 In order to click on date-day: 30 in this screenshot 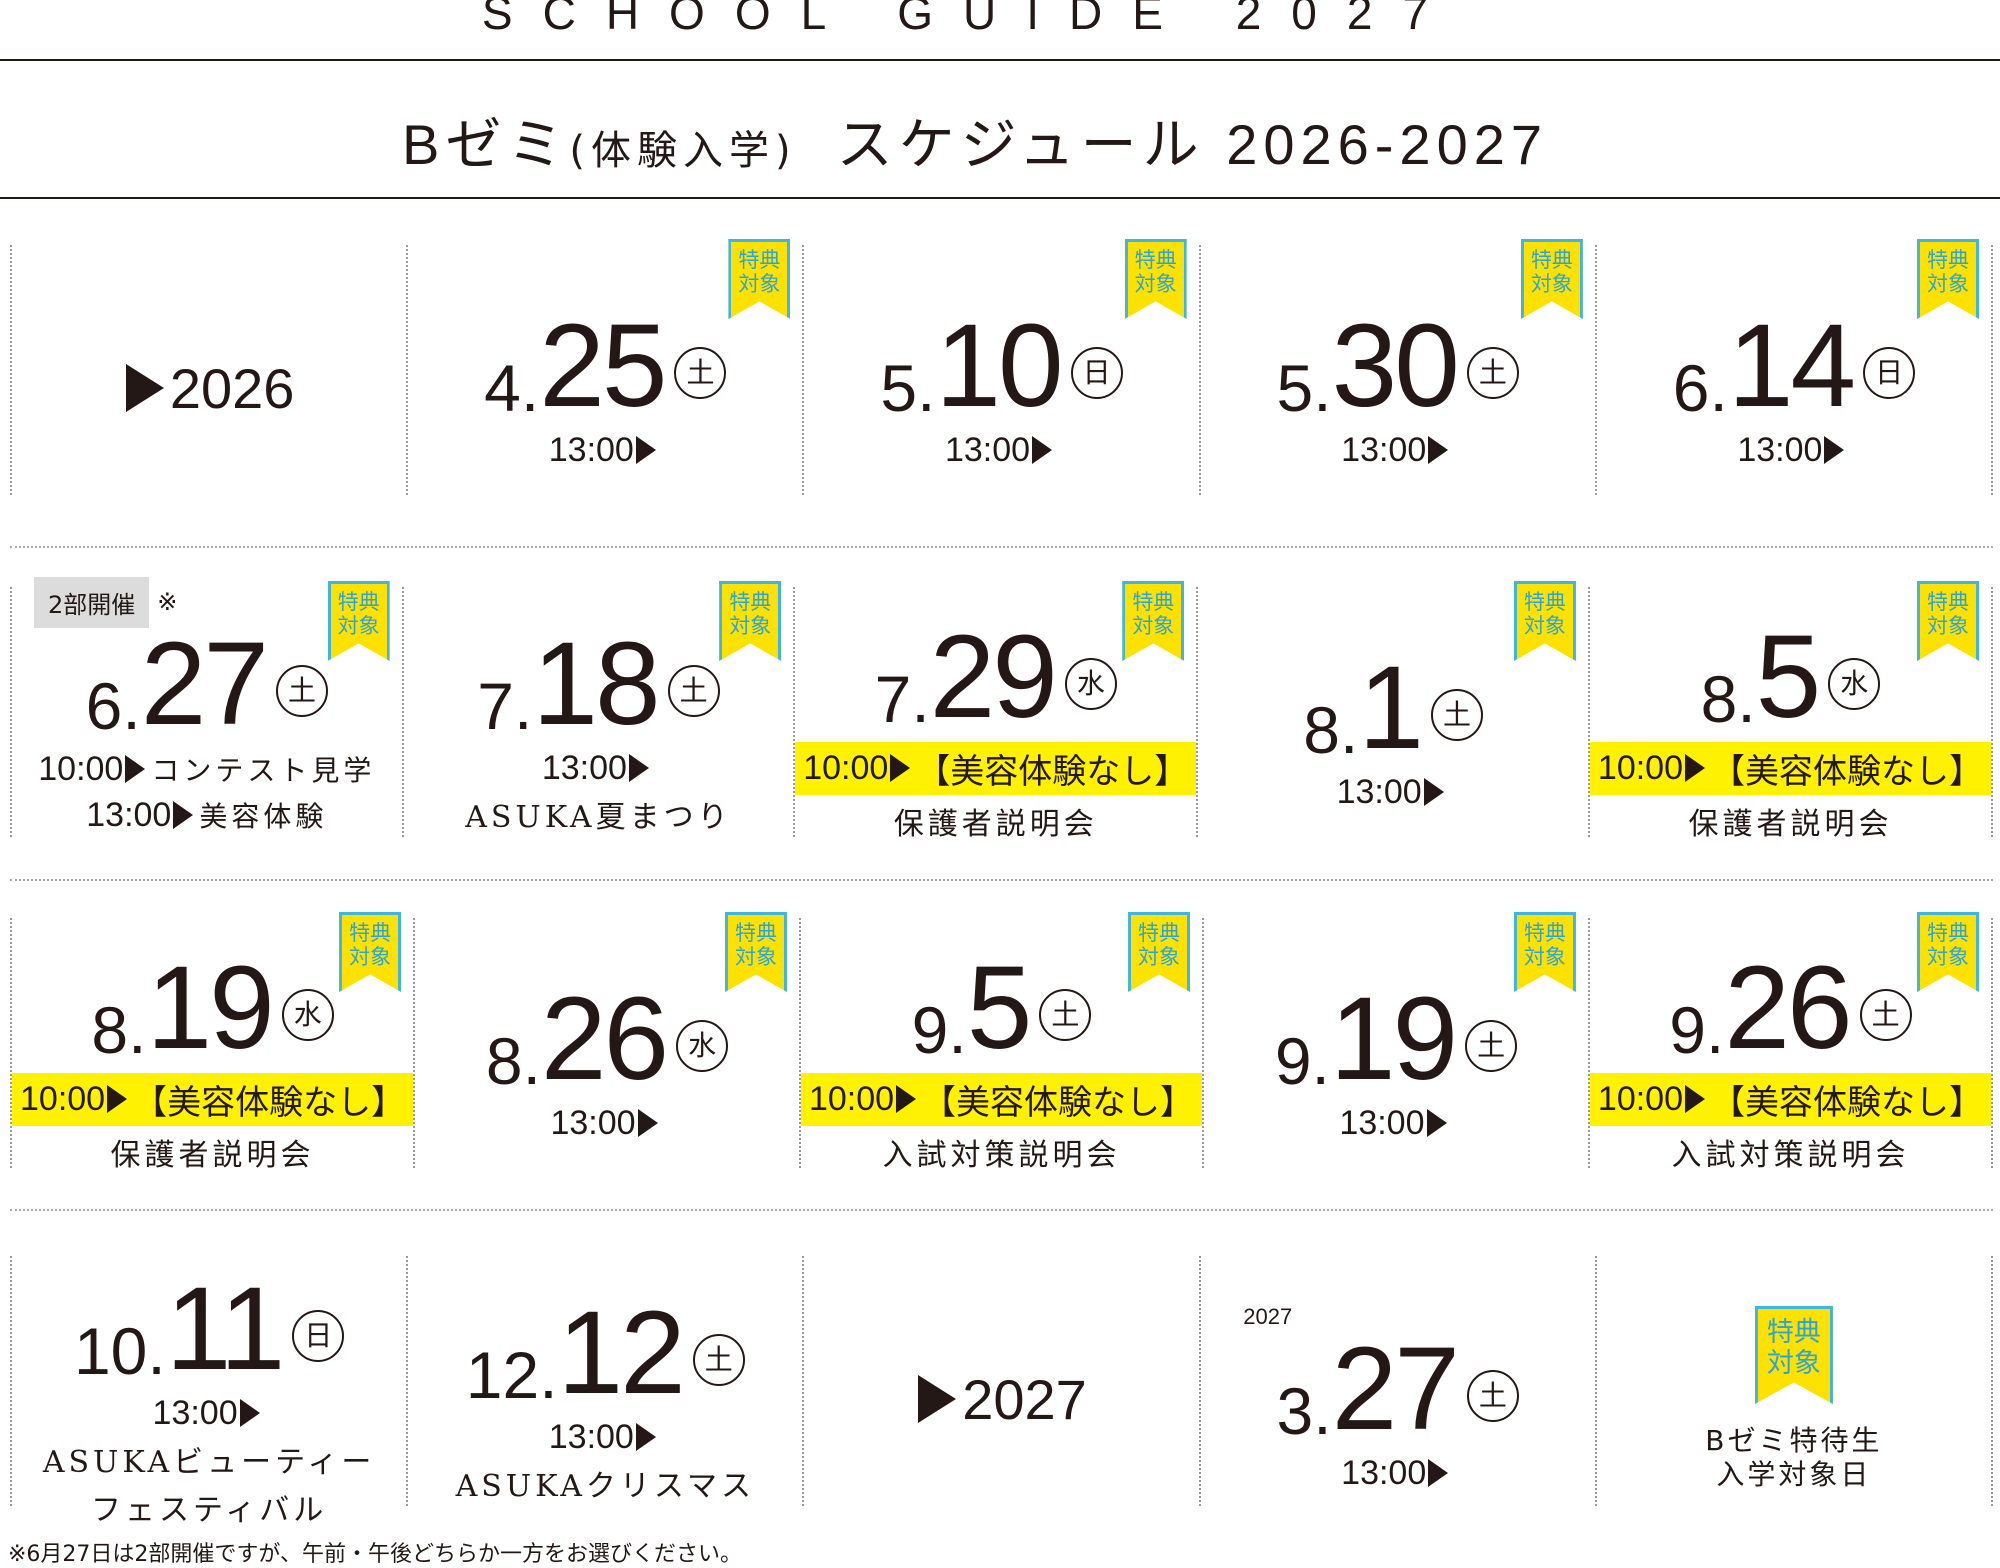, I will do `click(1395, 365)`.